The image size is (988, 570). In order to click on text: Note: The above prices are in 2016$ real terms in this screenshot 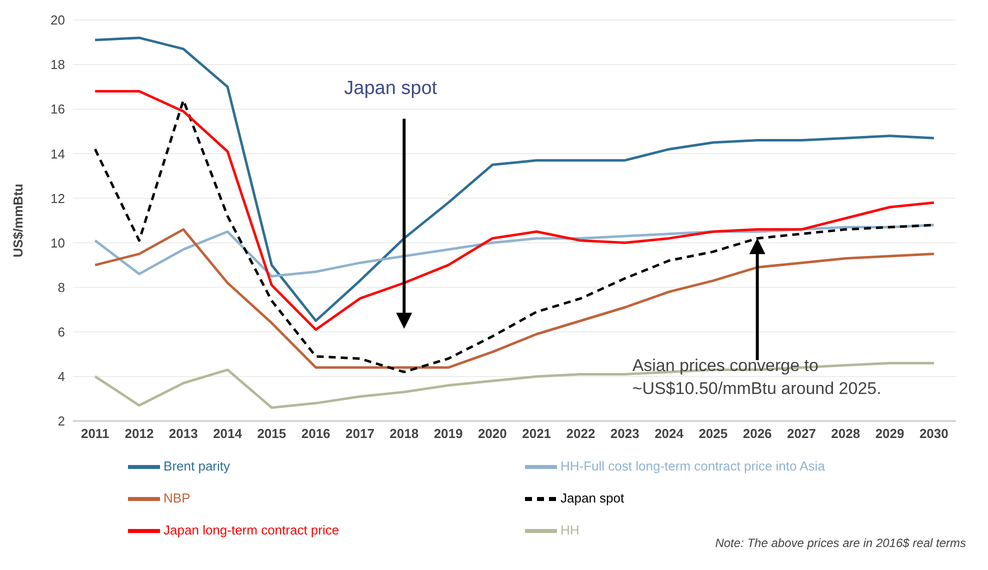, I will do `click(840, 543)`.